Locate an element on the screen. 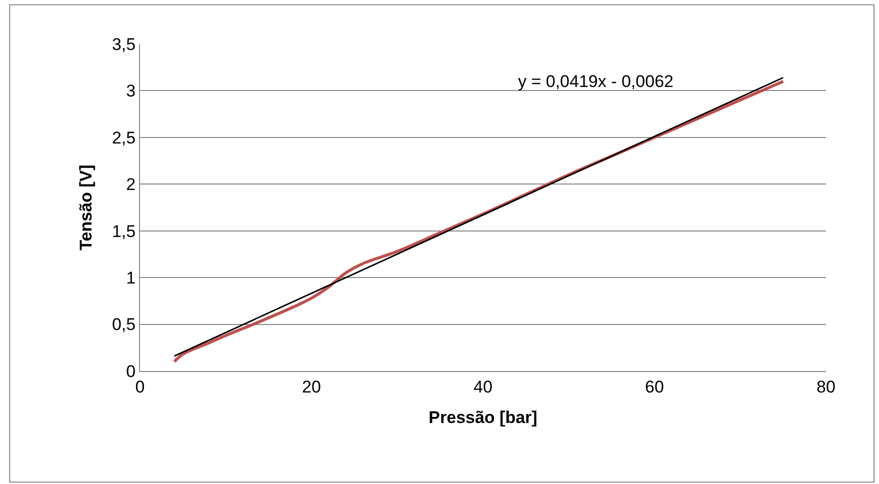 This screenshot has width=879, height=484. annotation: y = 0,0419x - 0,0062 is located at coordinates (596, 81).